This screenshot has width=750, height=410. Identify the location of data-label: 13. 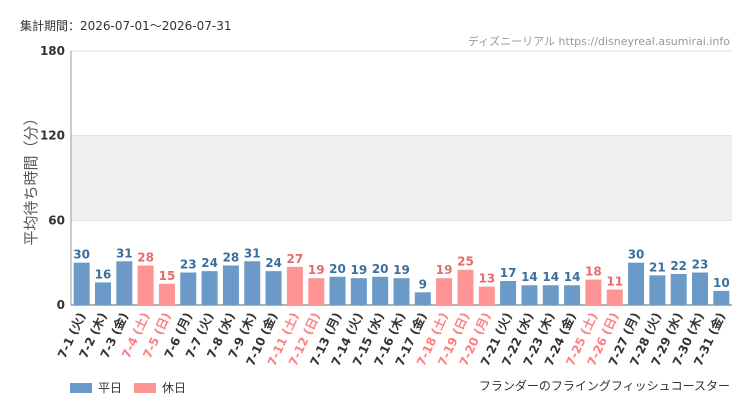
(486, 279).